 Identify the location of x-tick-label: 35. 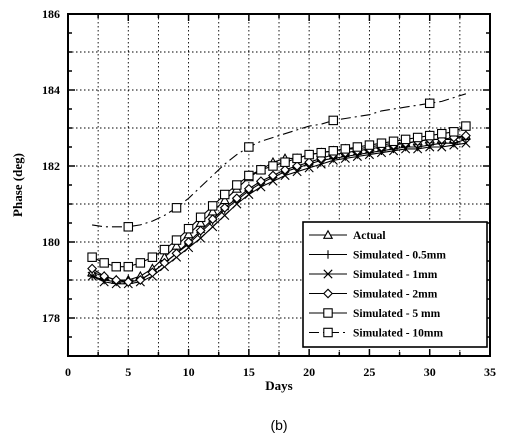
(490, 372).